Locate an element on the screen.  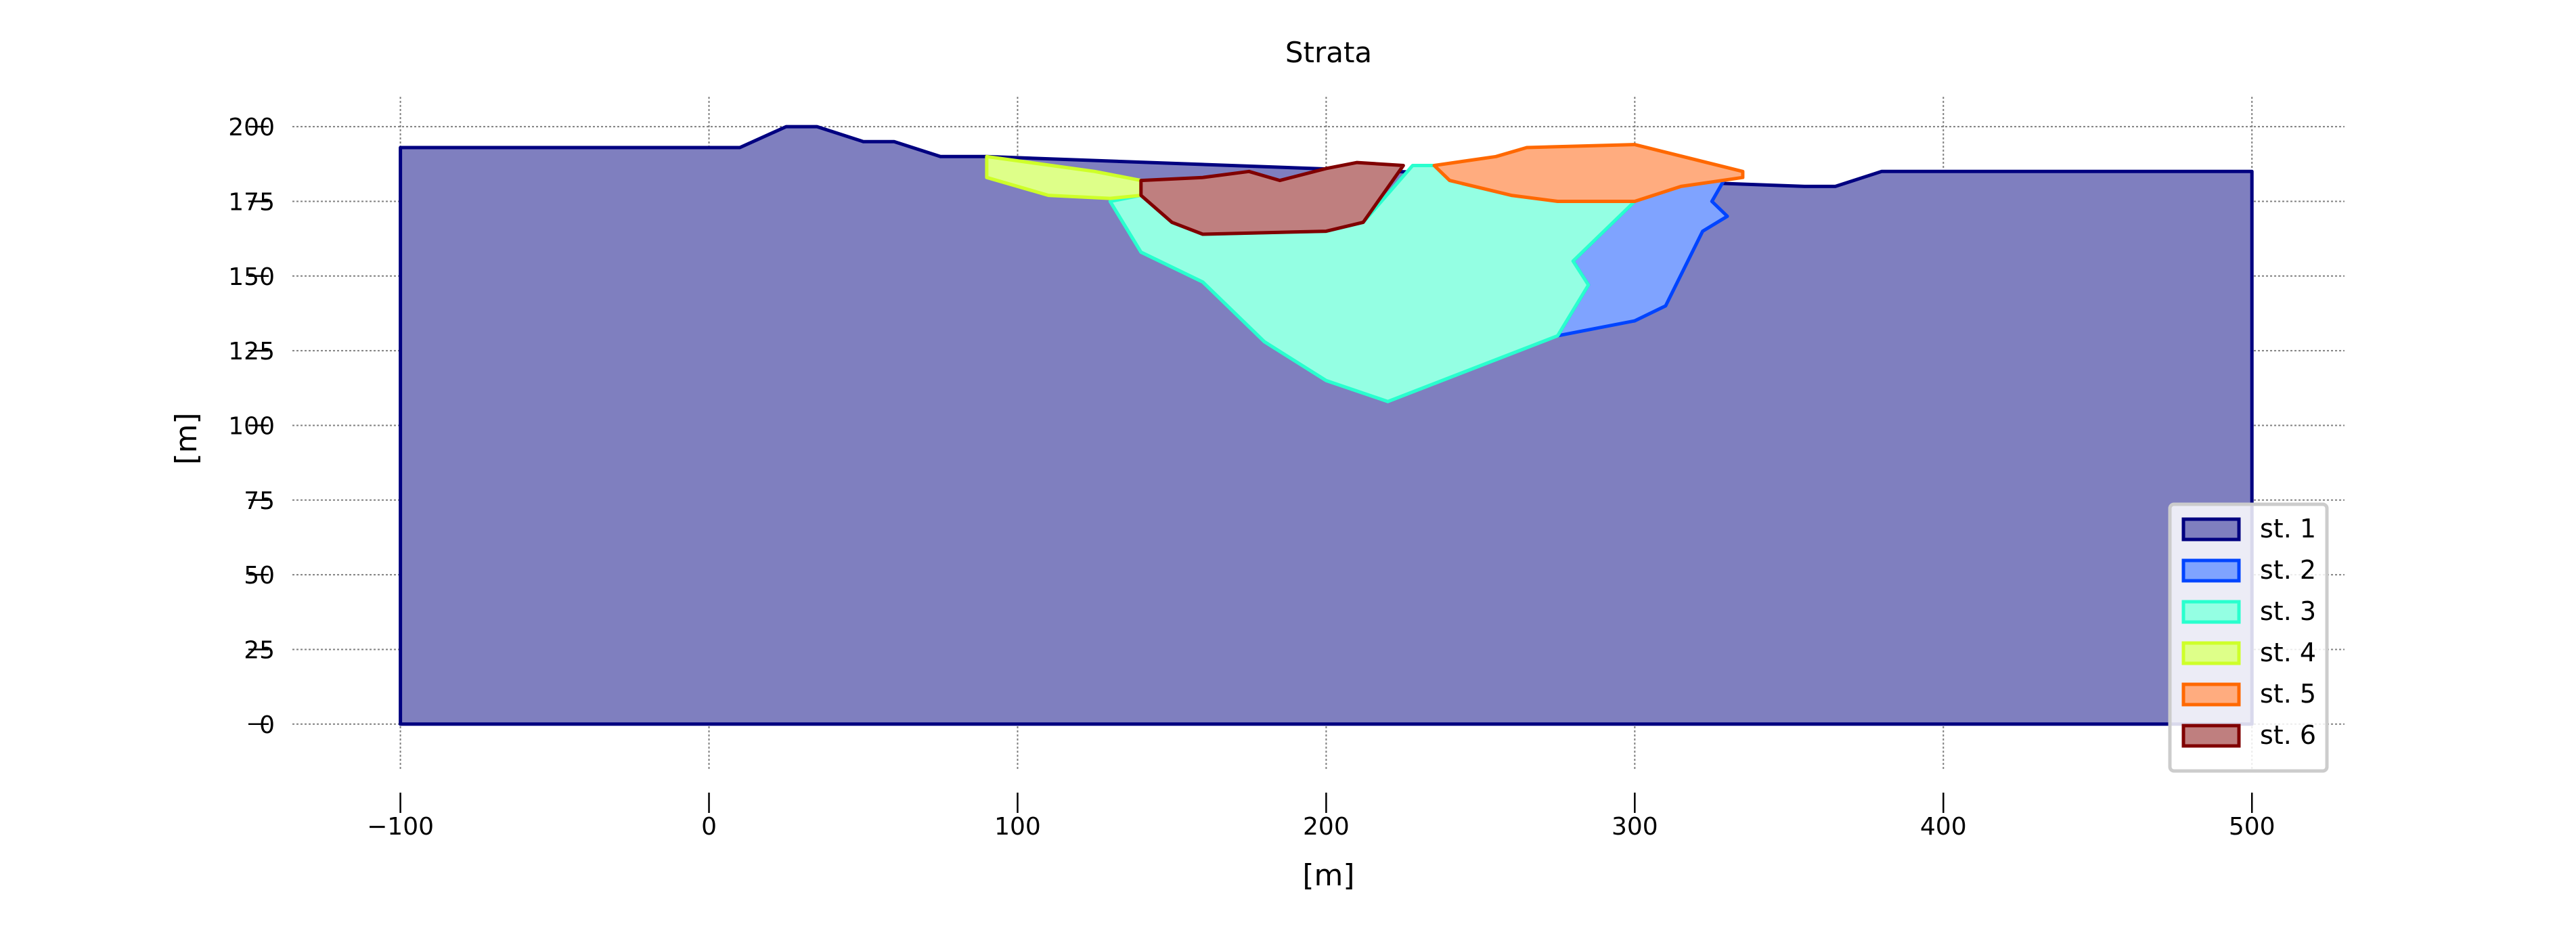
x-tick-label-5: 400 is located at coordinates (1943, 827).